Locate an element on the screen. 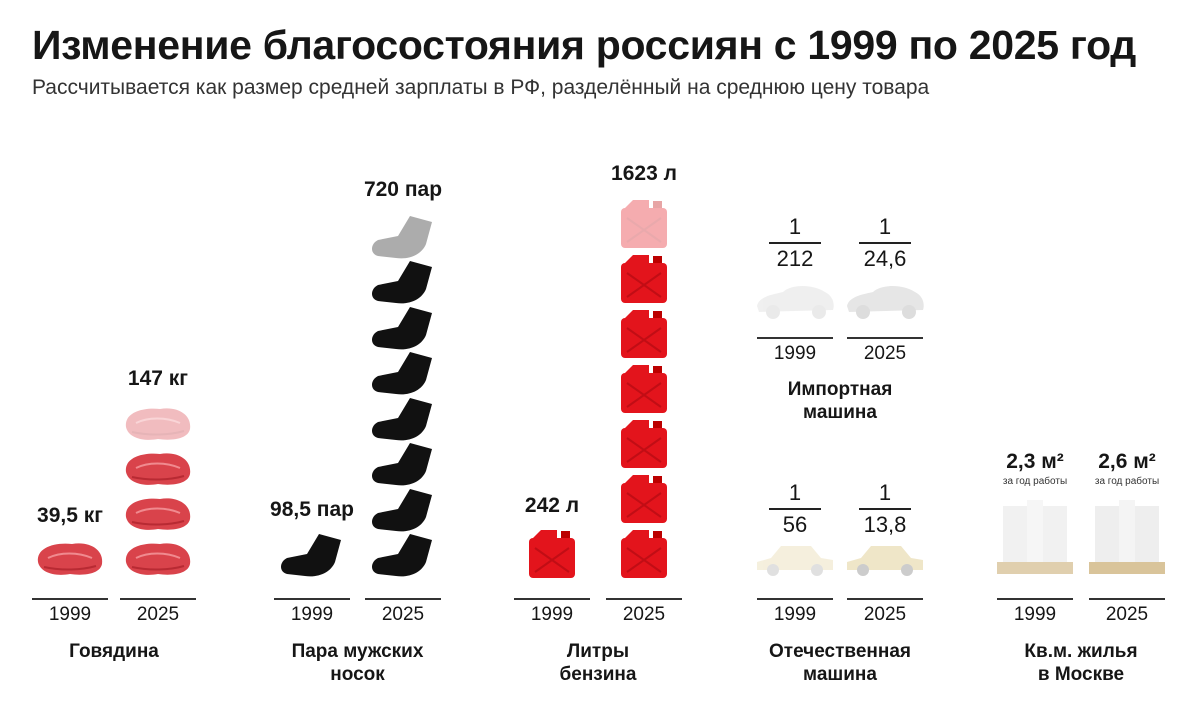 The width and height of the screenshot is (1200, 713). category-label-line: носок is located at coordinates (357, 674).